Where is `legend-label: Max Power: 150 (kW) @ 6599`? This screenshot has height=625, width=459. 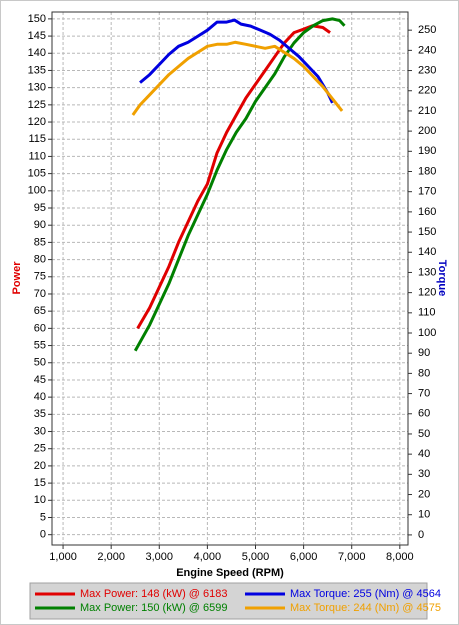
legend-label: Max Power: 150 (kW) @ 6599 is located at coordinates (154, 608).